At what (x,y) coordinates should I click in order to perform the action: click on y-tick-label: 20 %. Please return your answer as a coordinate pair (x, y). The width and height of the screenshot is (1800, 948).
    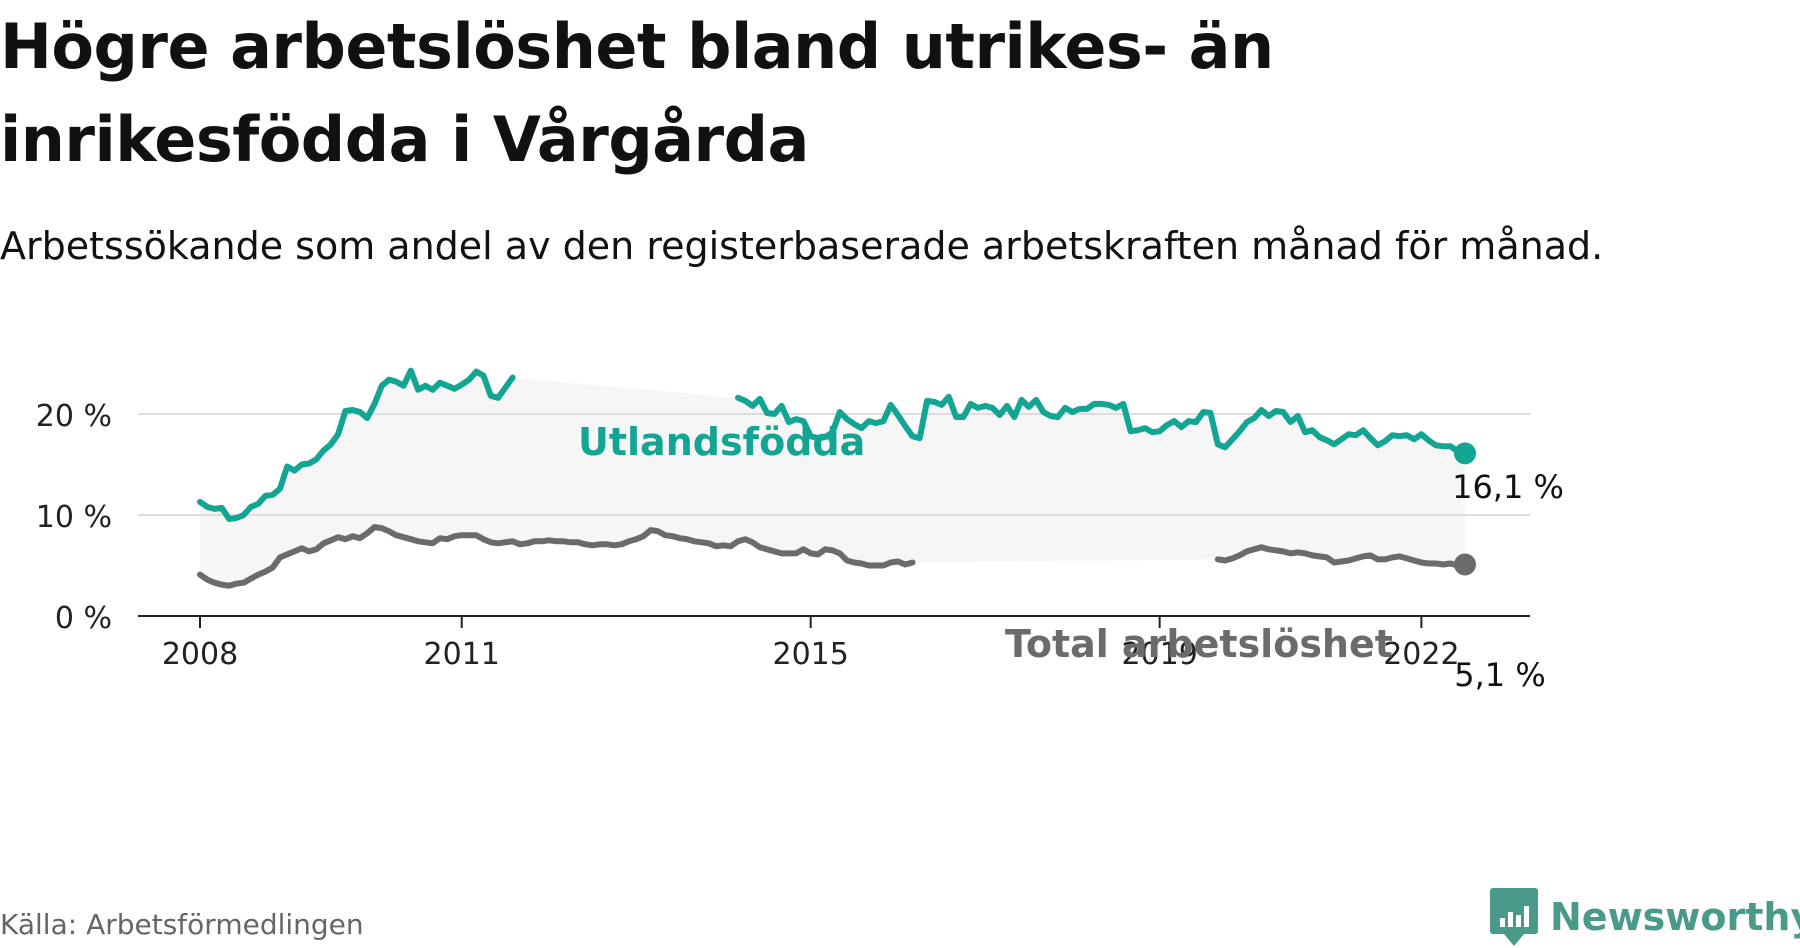
    Looking at the image, I should click on (74, 416).